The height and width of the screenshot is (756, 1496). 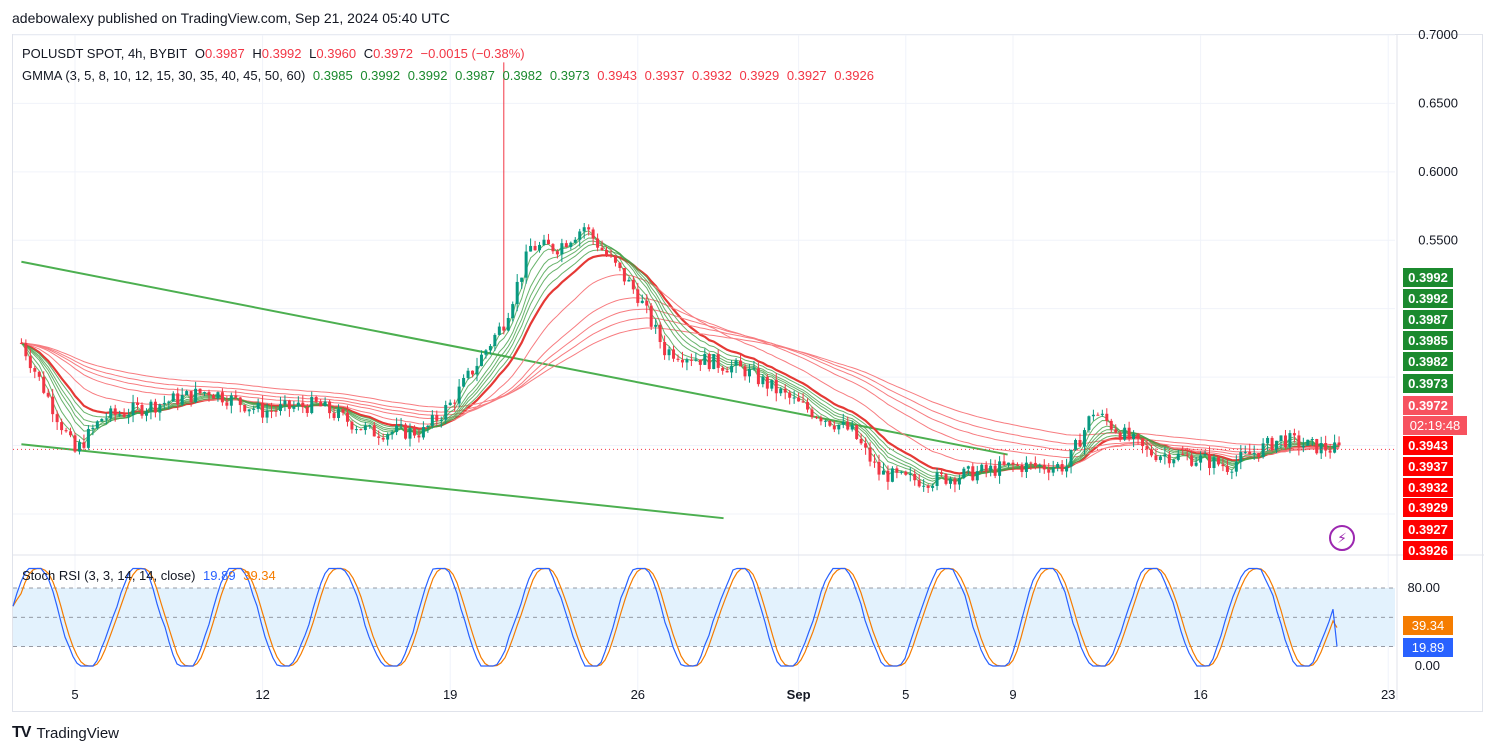 What do you see at coordinates (1342, 538) in the screenshot?
I see `lightning-icon: ⚡` at bounding box center [1342, 538].